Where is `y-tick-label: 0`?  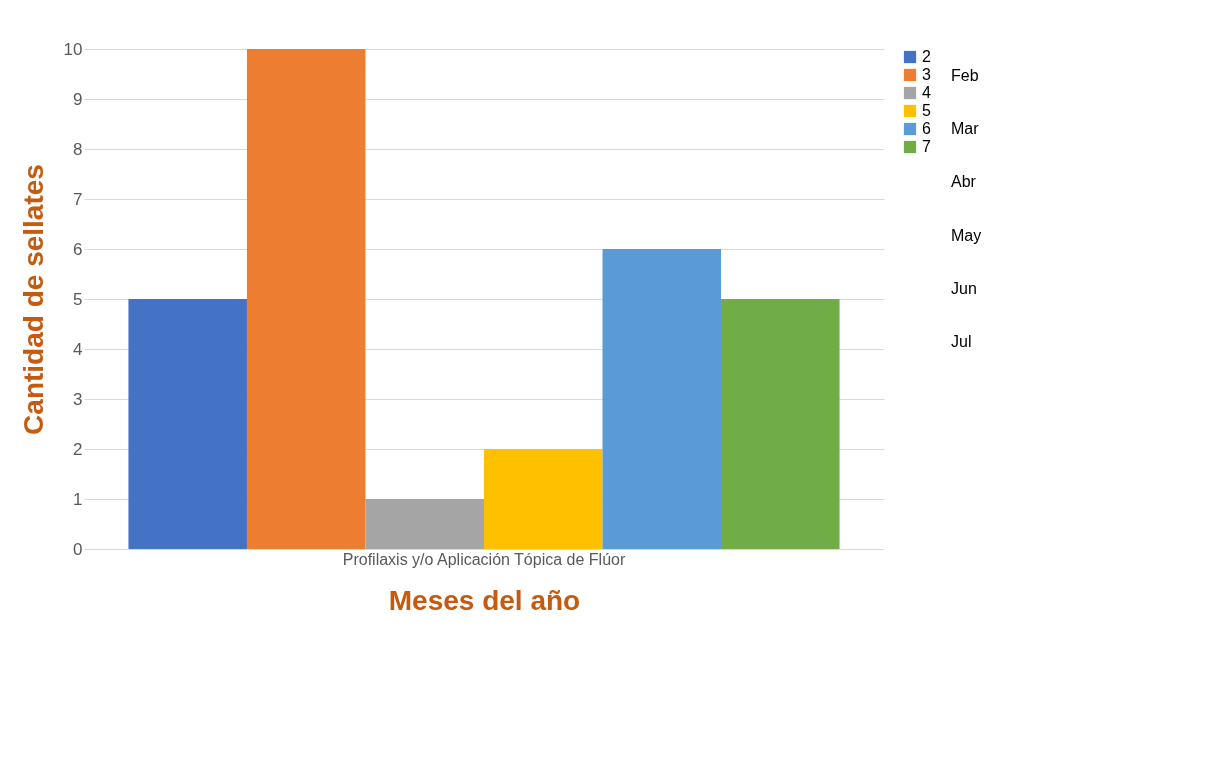
y-tick-label: 0 is located at coordinates (78, 549).